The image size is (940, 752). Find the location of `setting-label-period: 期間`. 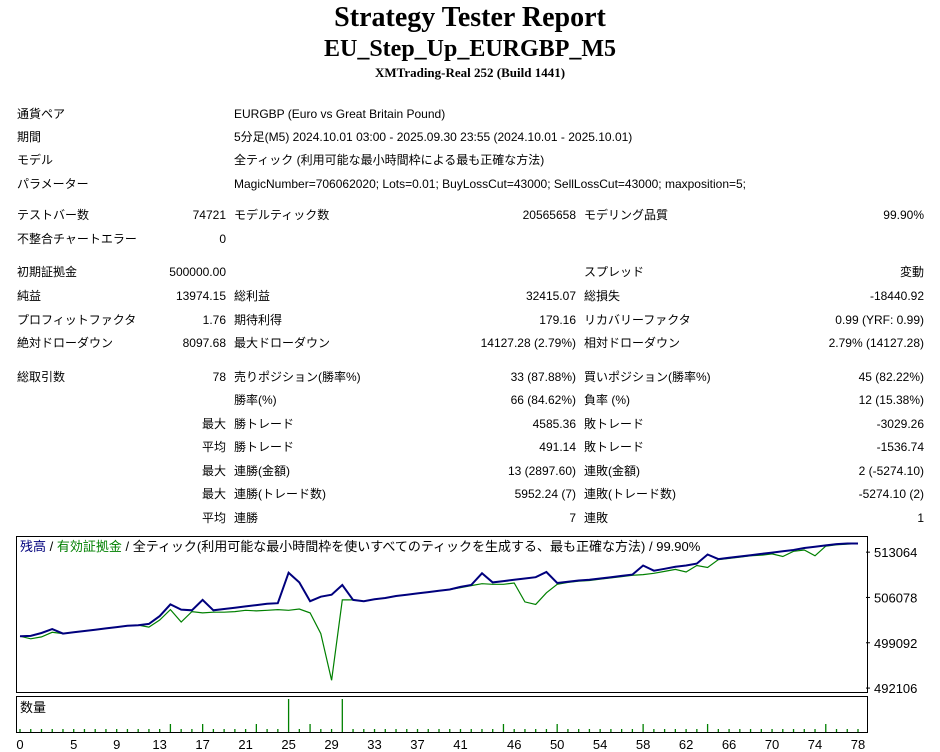

setting-label-period: 期間 is located at coordinates (29, 137).